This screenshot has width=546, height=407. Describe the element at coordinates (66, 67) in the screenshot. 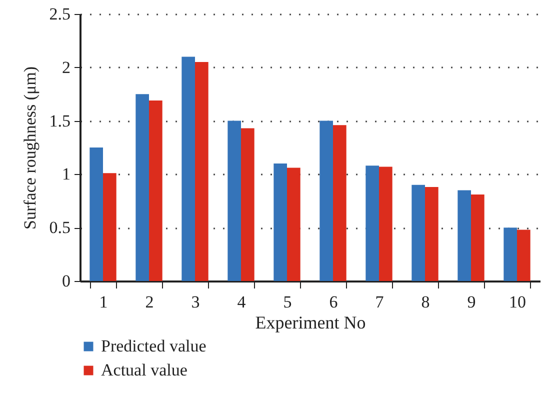

I see `y-tick-label: 2` at that location.